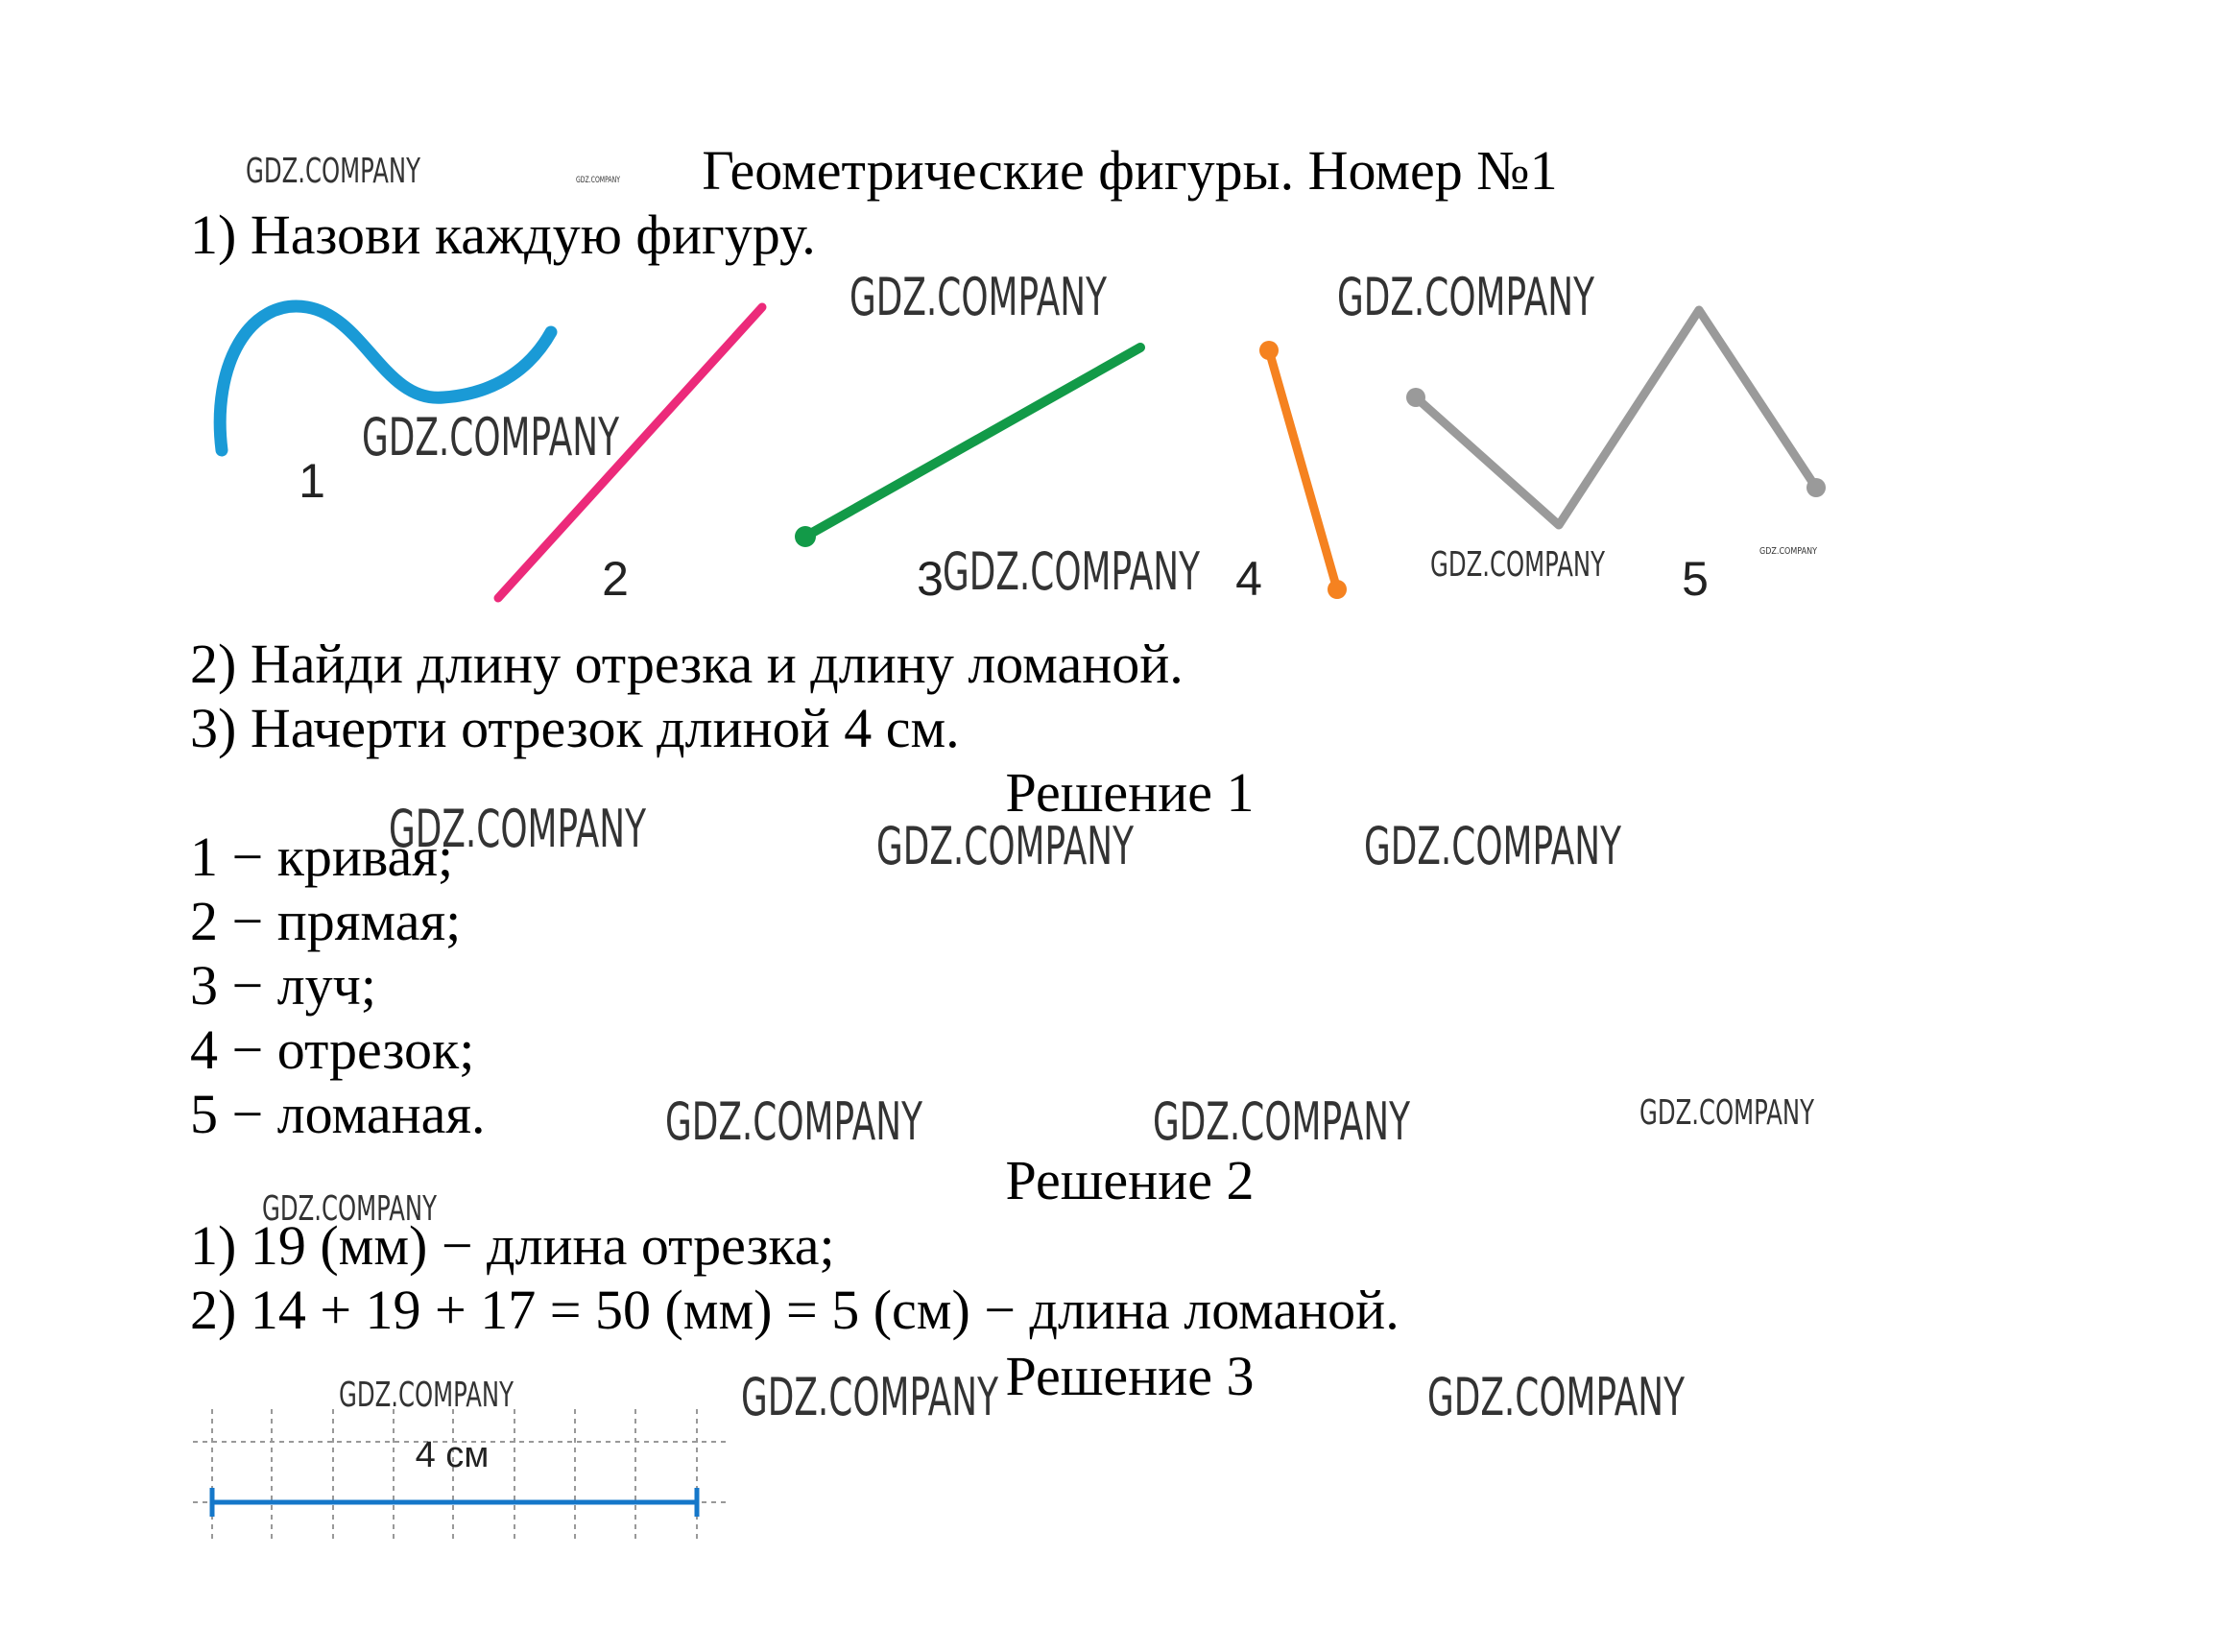  What do you see at coordinates (1616, 417) in the screenshot?
I see `polyline` at bounding box center [1616, 417].